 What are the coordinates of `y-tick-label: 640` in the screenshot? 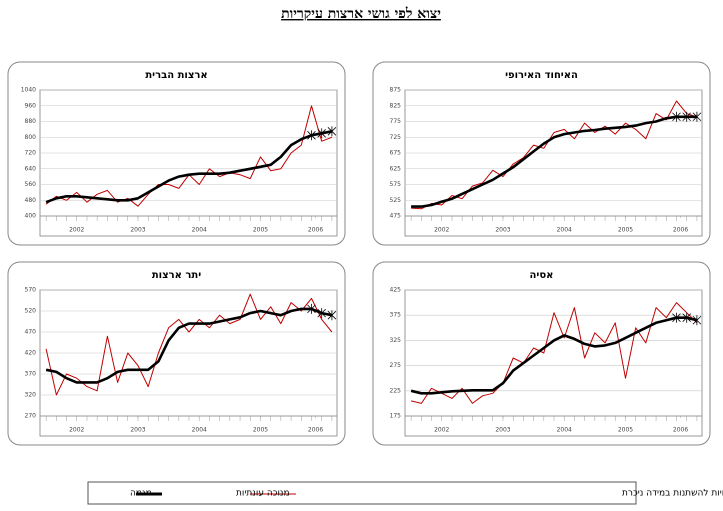 It's located at (31, 168).